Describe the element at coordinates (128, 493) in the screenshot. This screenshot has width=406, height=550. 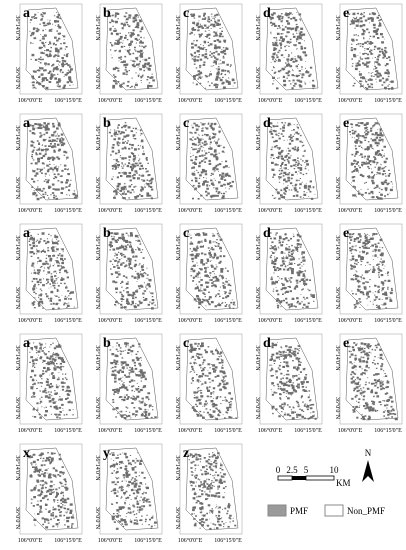
I see `map-panel: y36°14'0"N 36°0'0"N 106°0'0"E 106°15'0"E` at that location.